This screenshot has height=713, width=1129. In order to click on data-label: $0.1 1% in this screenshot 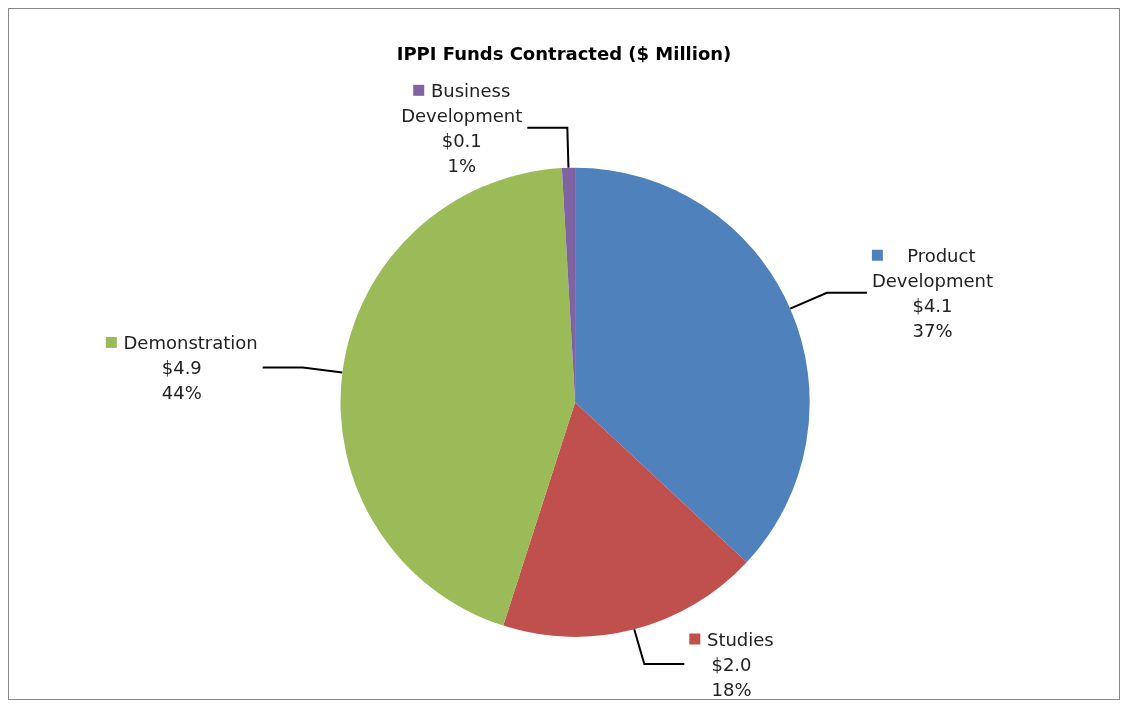, I will do `click(461, 152)`.